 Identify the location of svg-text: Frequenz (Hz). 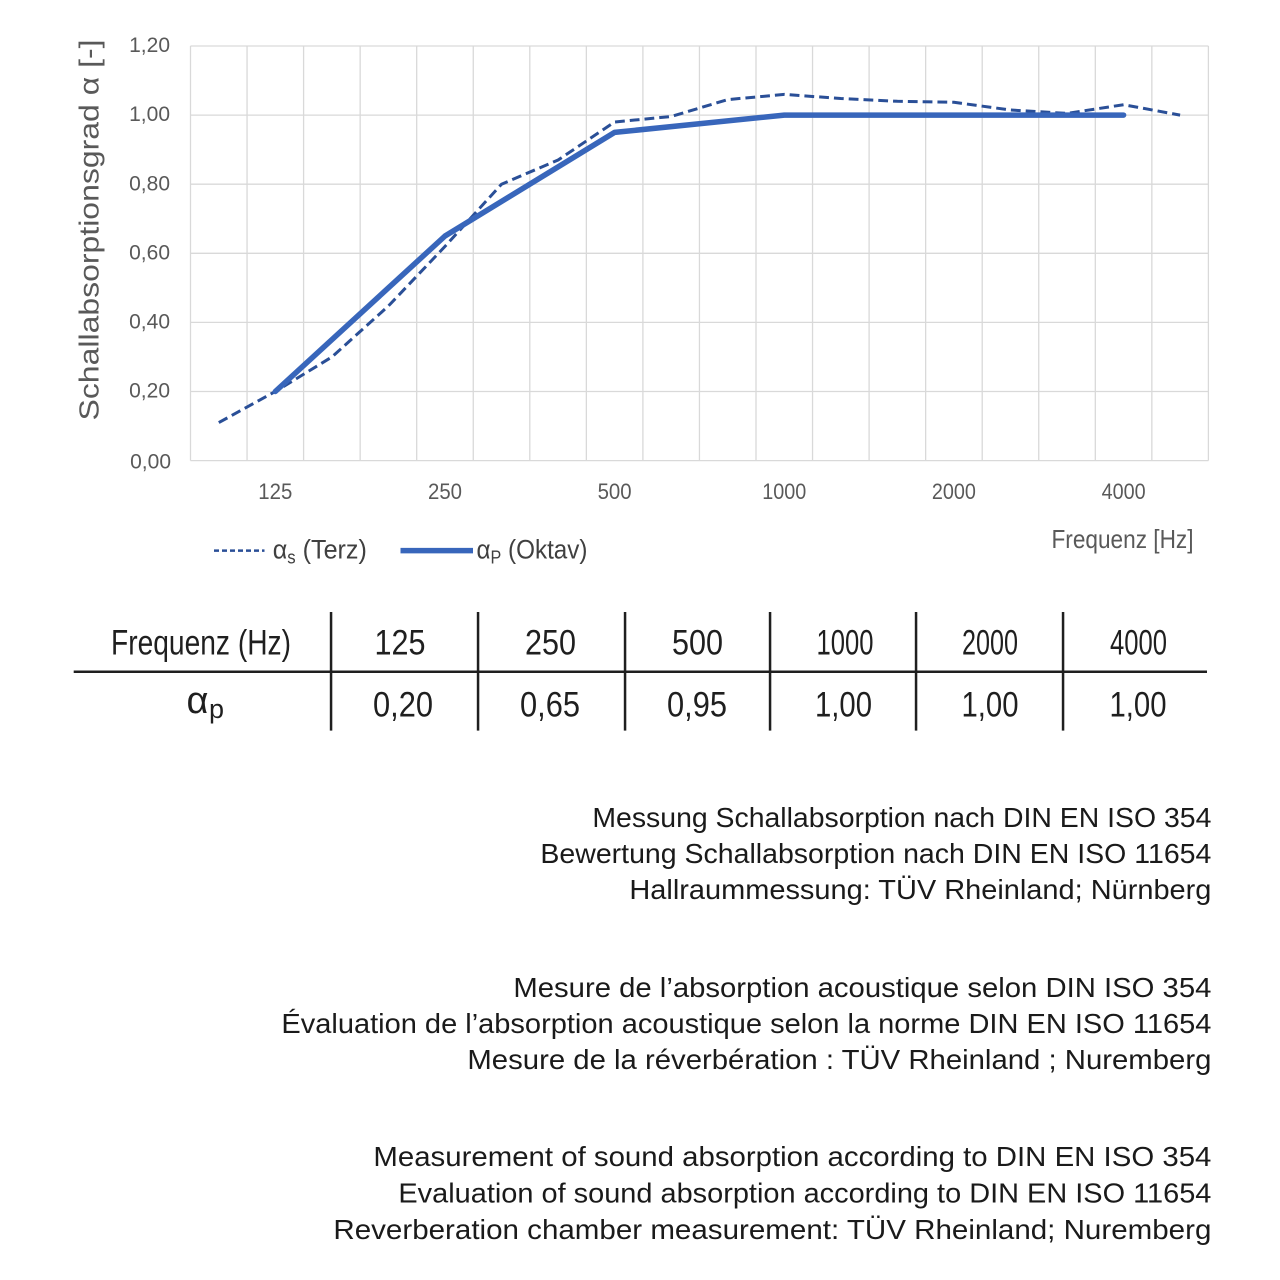
(201, 643).